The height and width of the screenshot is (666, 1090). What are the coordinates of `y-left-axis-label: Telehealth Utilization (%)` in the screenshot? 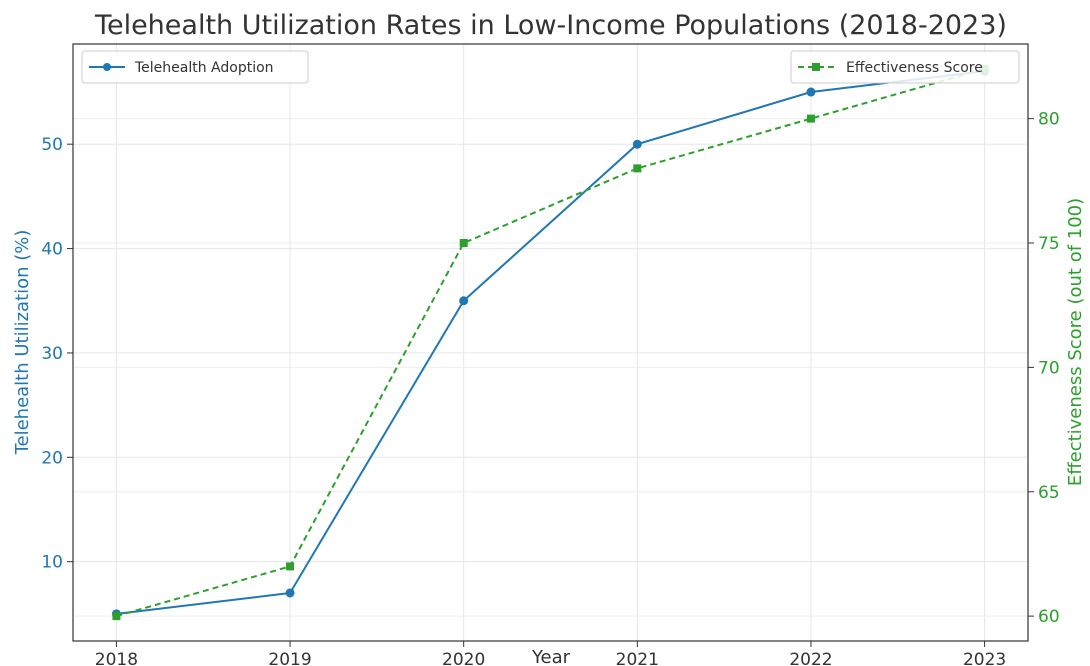 It's located at (22, 343).